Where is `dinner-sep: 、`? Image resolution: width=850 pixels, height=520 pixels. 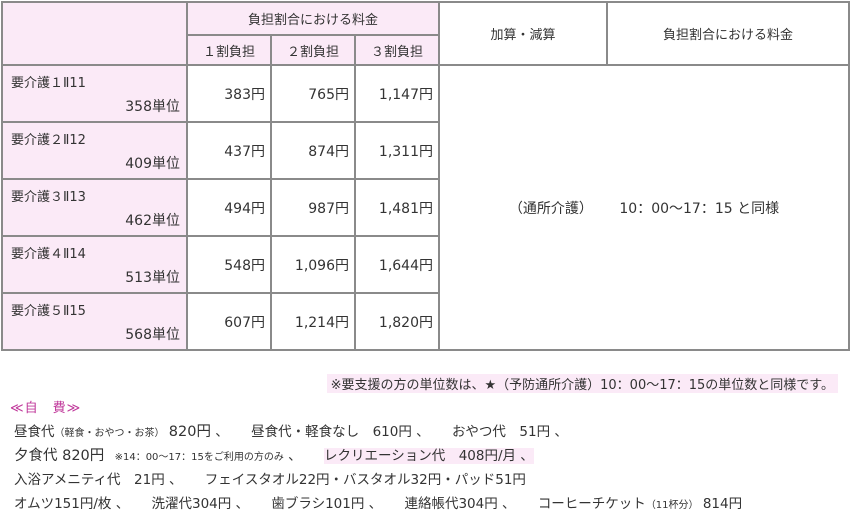 dinner-sep: 、 is located at coordinates (295, 456).